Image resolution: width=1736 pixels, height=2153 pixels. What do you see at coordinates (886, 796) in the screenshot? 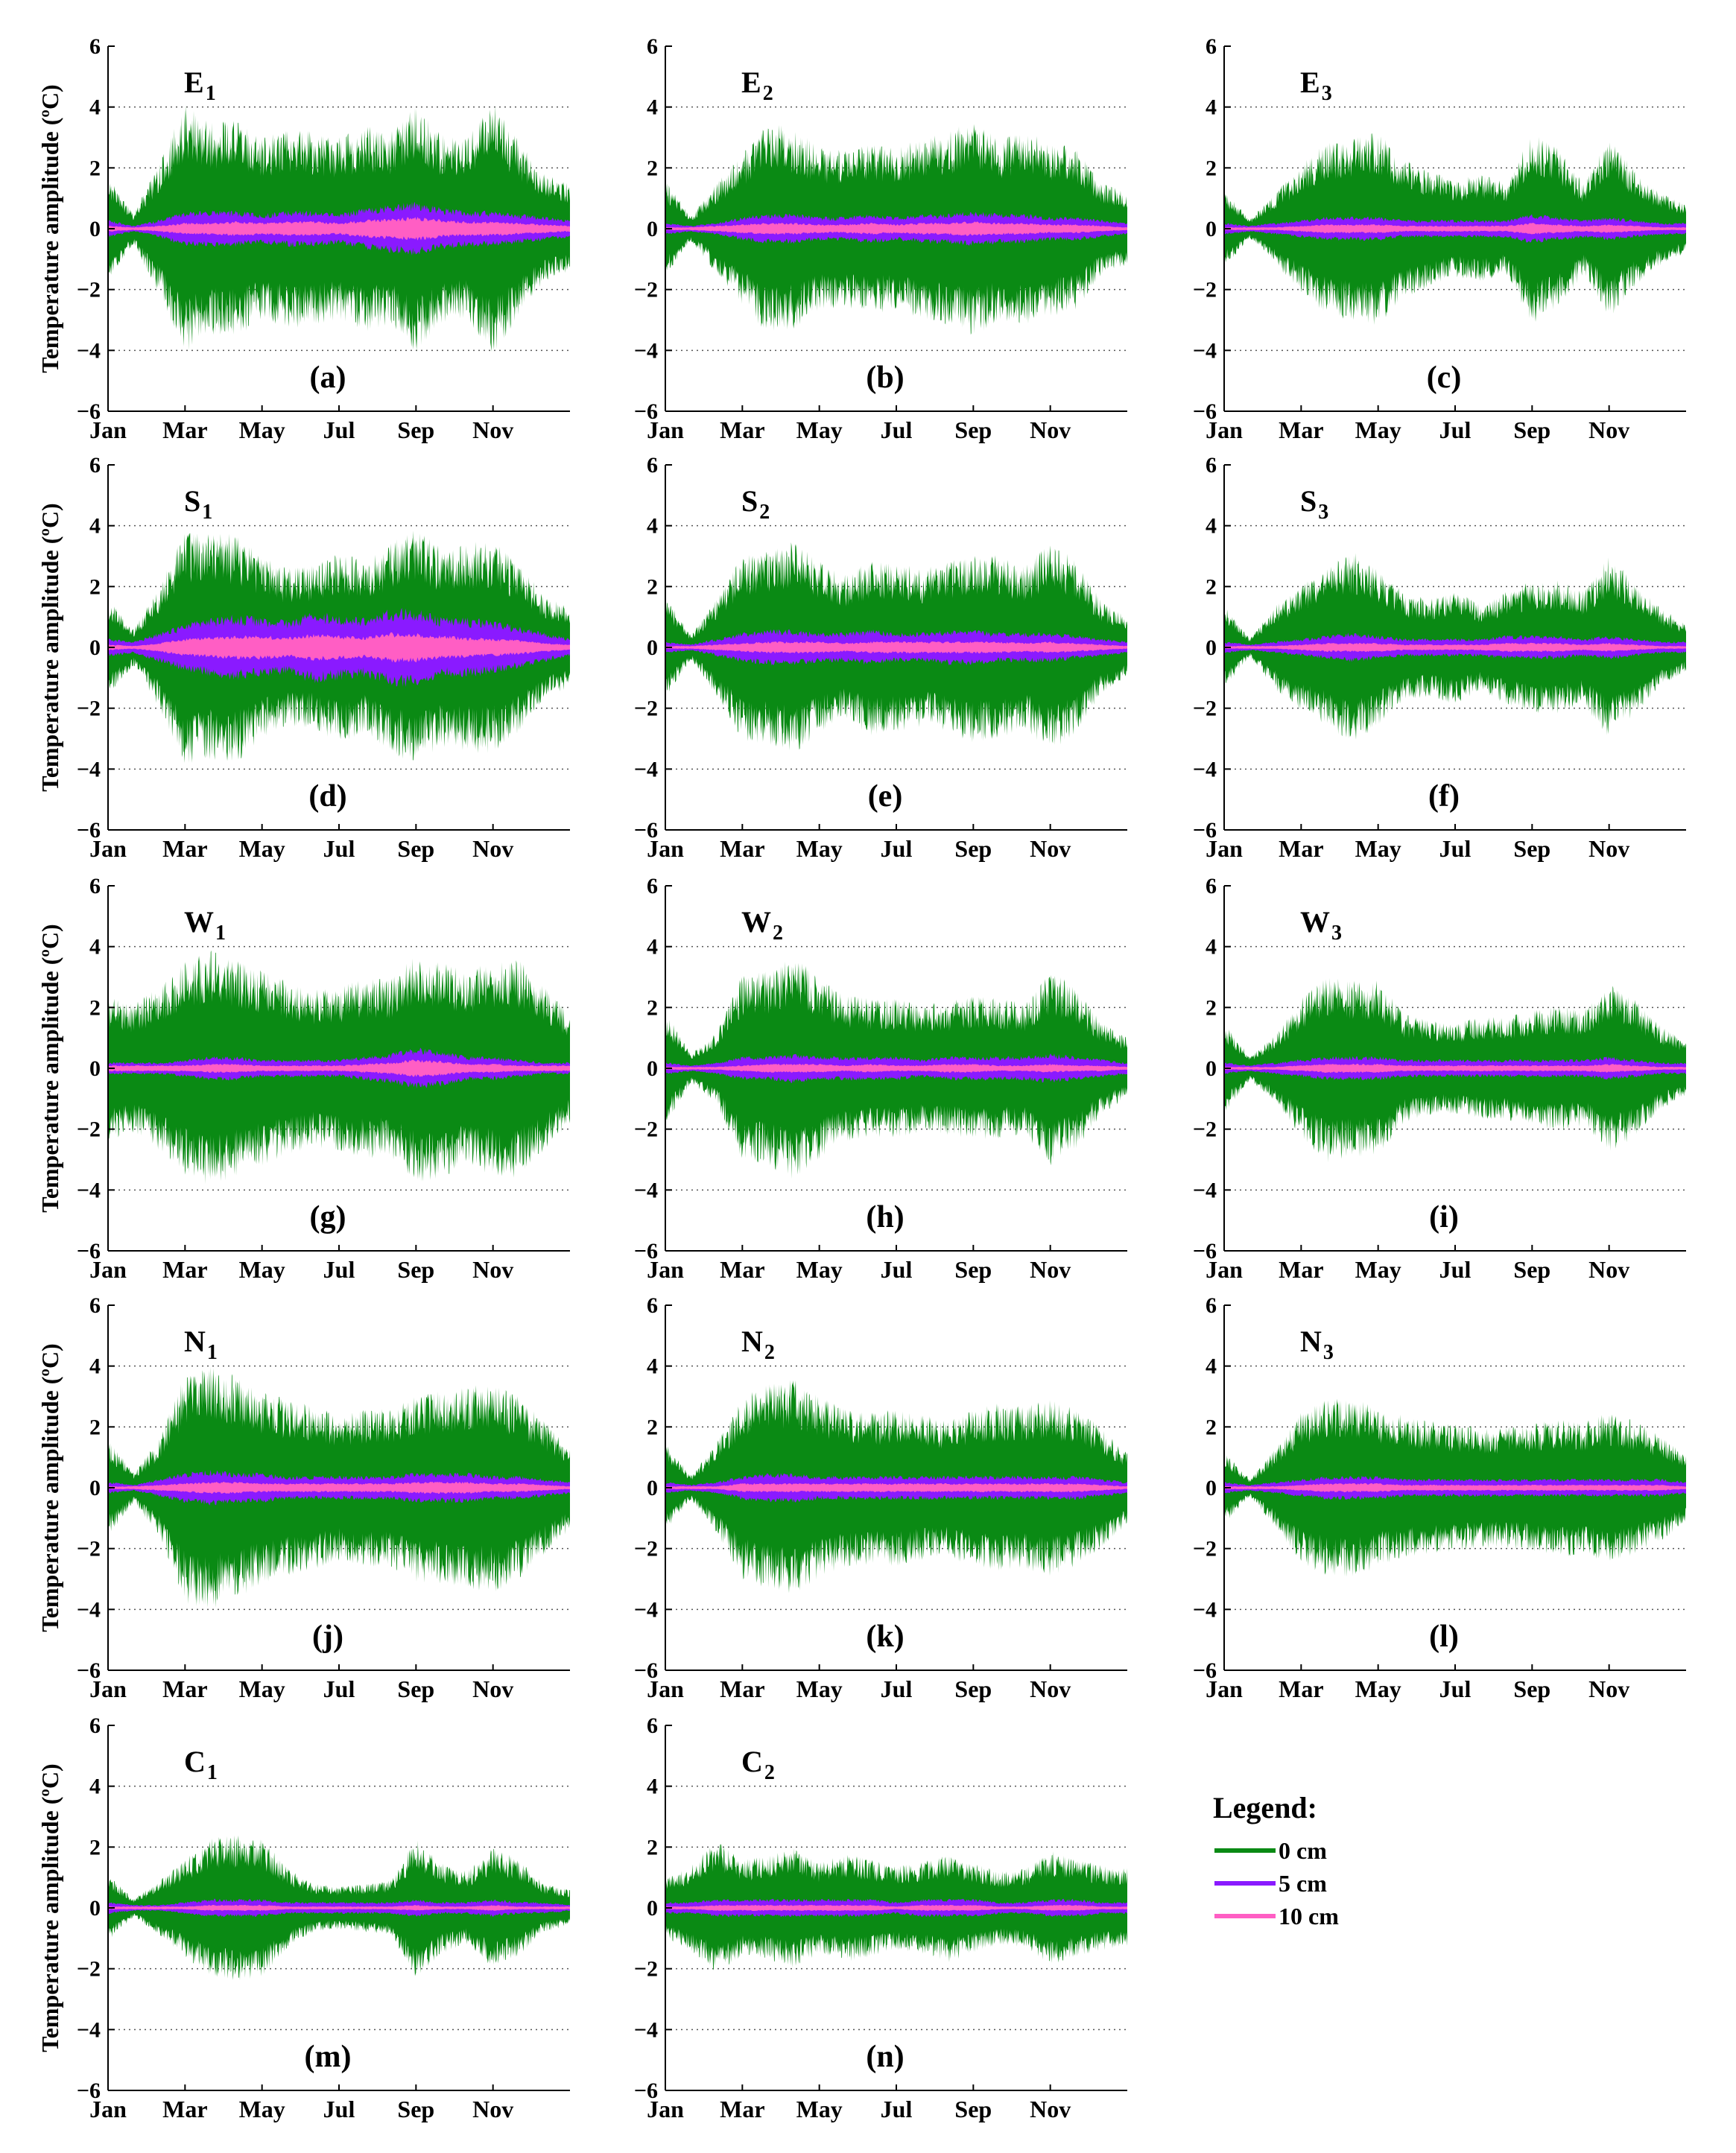
I see `panel-label: (e)` at bounding box center [886, 796].